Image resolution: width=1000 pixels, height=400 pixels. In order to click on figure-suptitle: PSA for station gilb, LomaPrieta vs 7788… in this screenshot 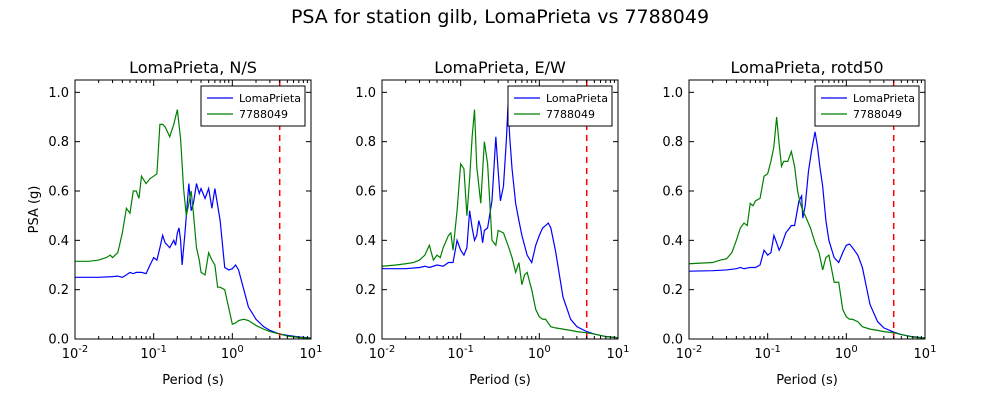, I will do `click(500, 17)`.